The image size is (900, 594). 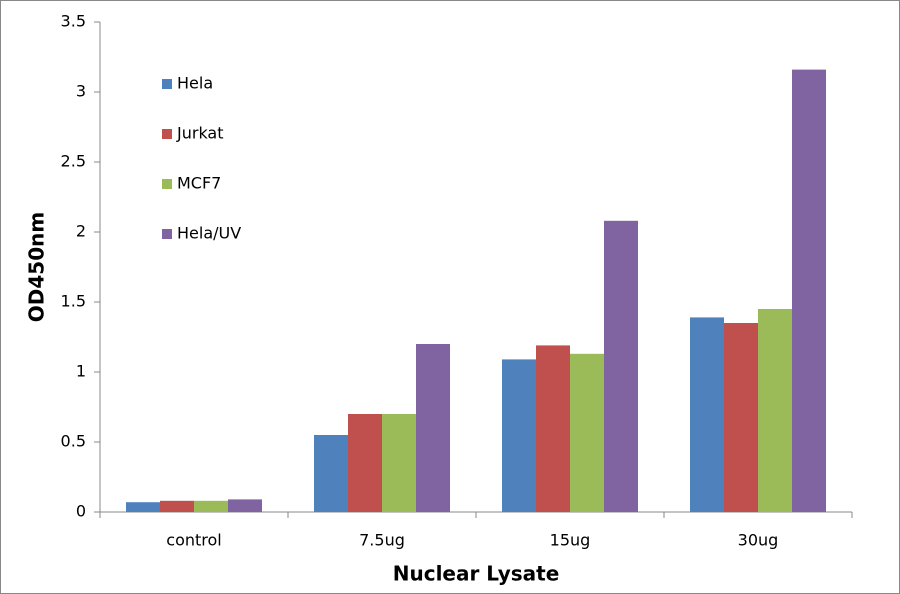 What do you see at coordinates (199, 183) in the screenshot?
I see `legend-label: MCF7` at bounding box center [199, 183].